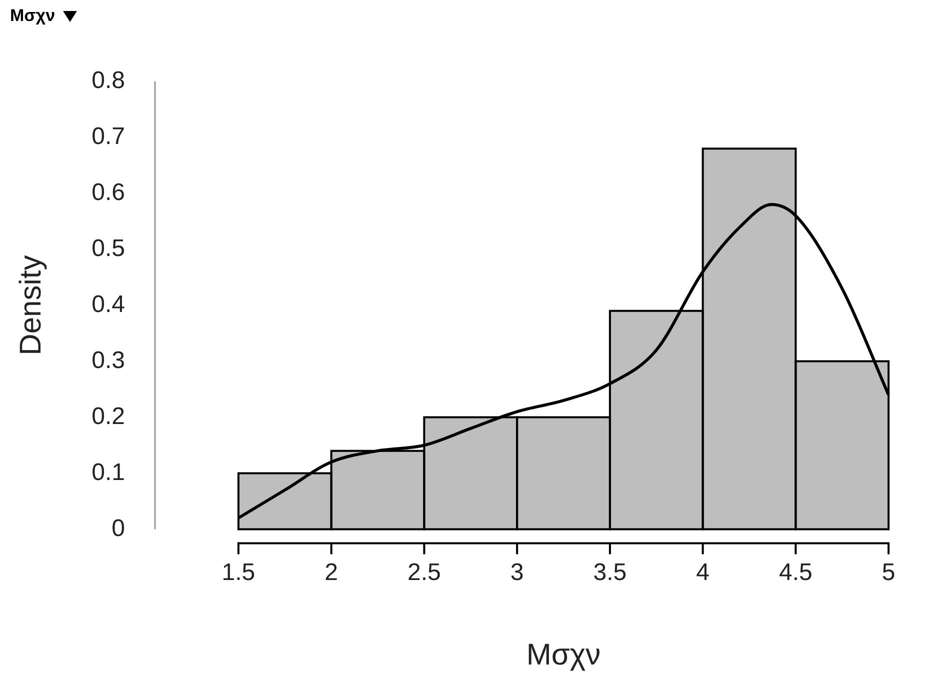  Describe the element at coordinates (31, 305) in the screenshot. I see `y-axis-title: Density` at that location.